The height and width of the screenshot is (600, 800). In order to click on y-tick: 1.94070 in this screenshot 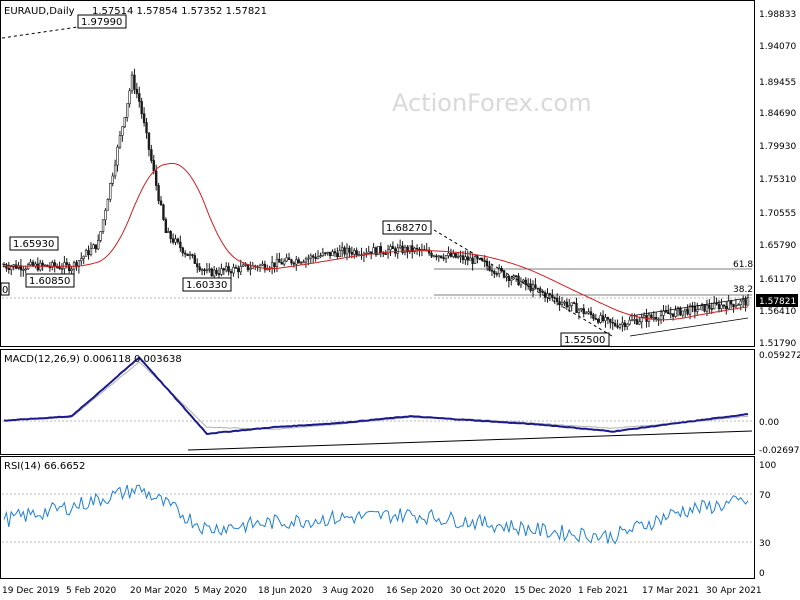, I will do `click(777, 47)`.